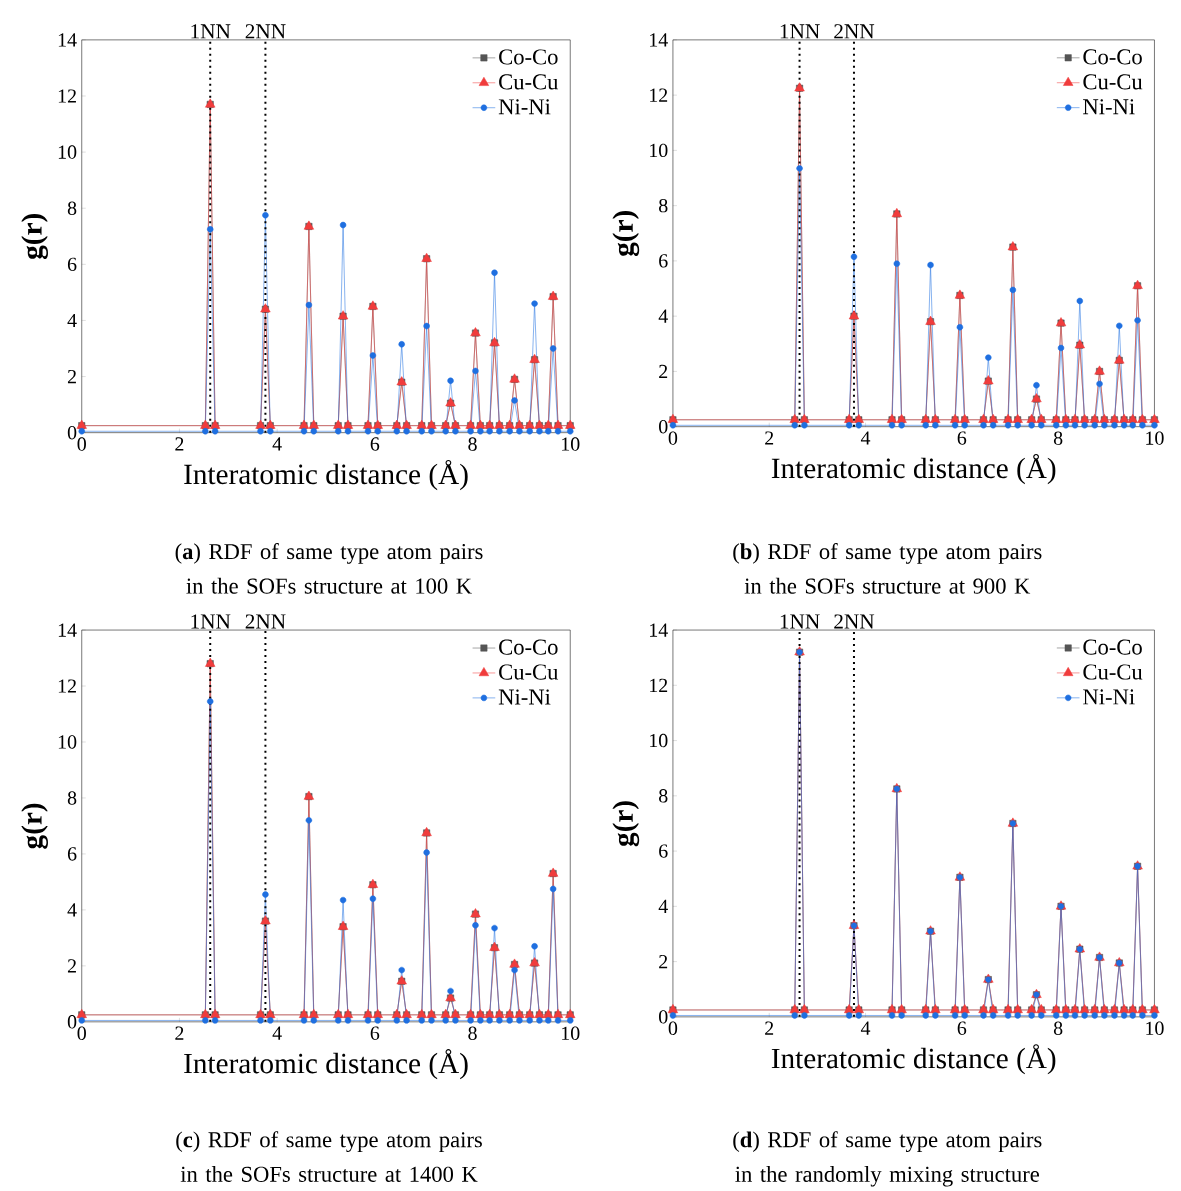 The image size is (1181, 1191). Describe the element at coordinates (329, 1156) in the screenshot. I see `text: (c) RDF of same type atom pairs in the SOFs structure at 1400 K` at that location.